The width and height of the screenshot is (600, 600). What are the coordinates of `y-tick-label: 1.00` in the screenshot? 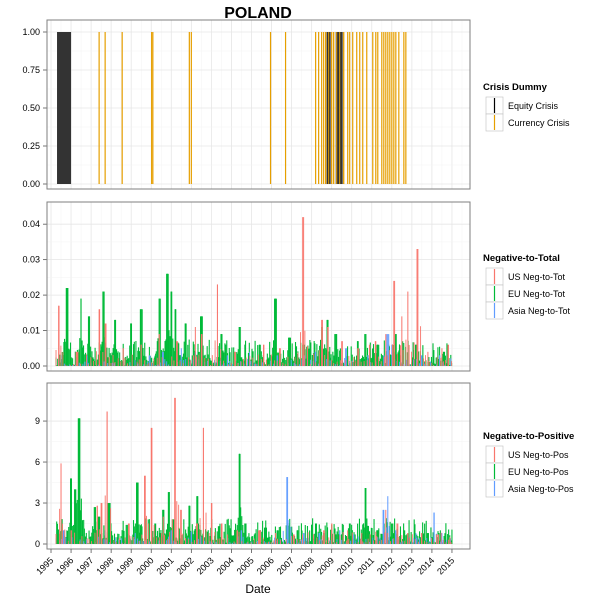 It's located at (31, 32).